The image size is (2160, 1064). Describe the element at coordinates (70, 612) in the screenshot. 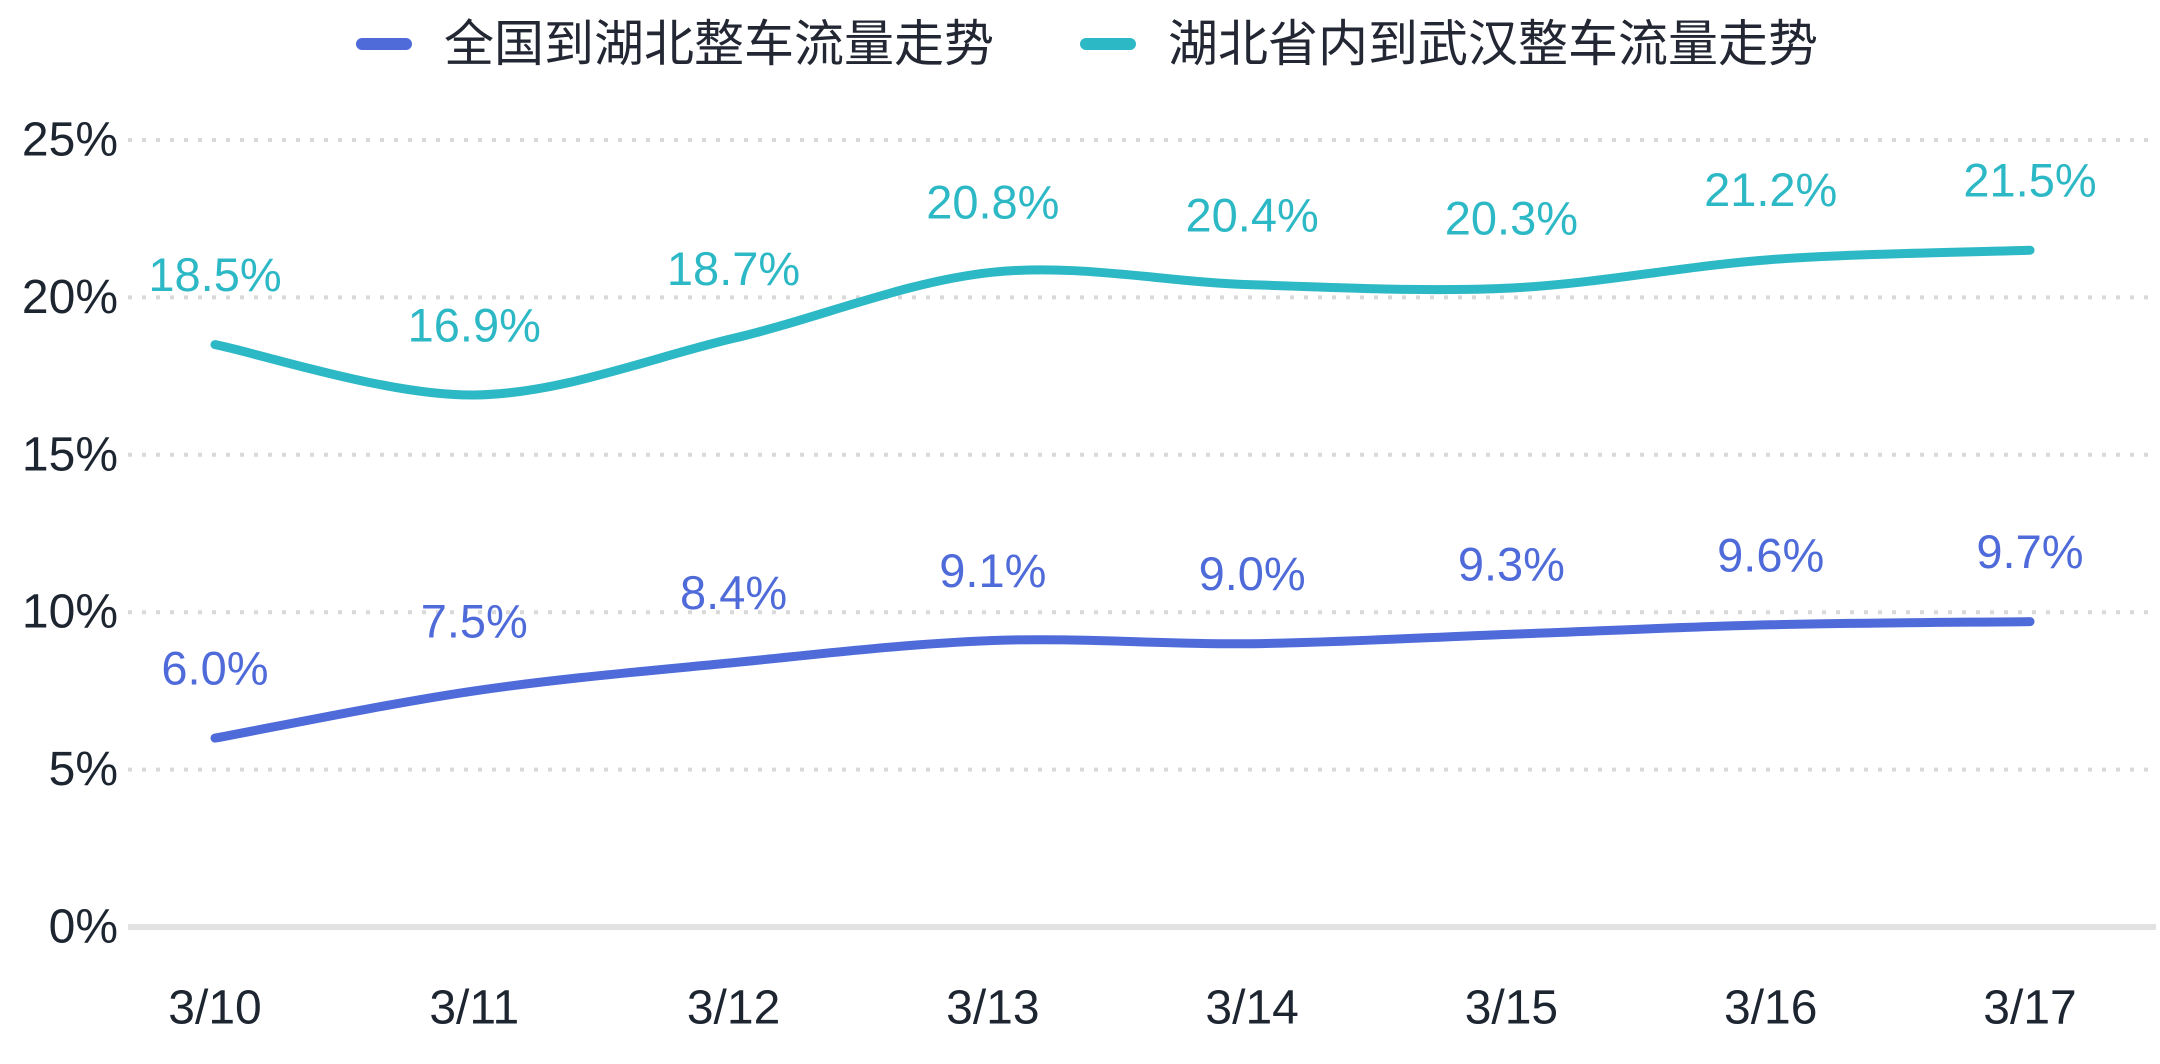

I see `y-axis-tick-label: 10%` at that location.